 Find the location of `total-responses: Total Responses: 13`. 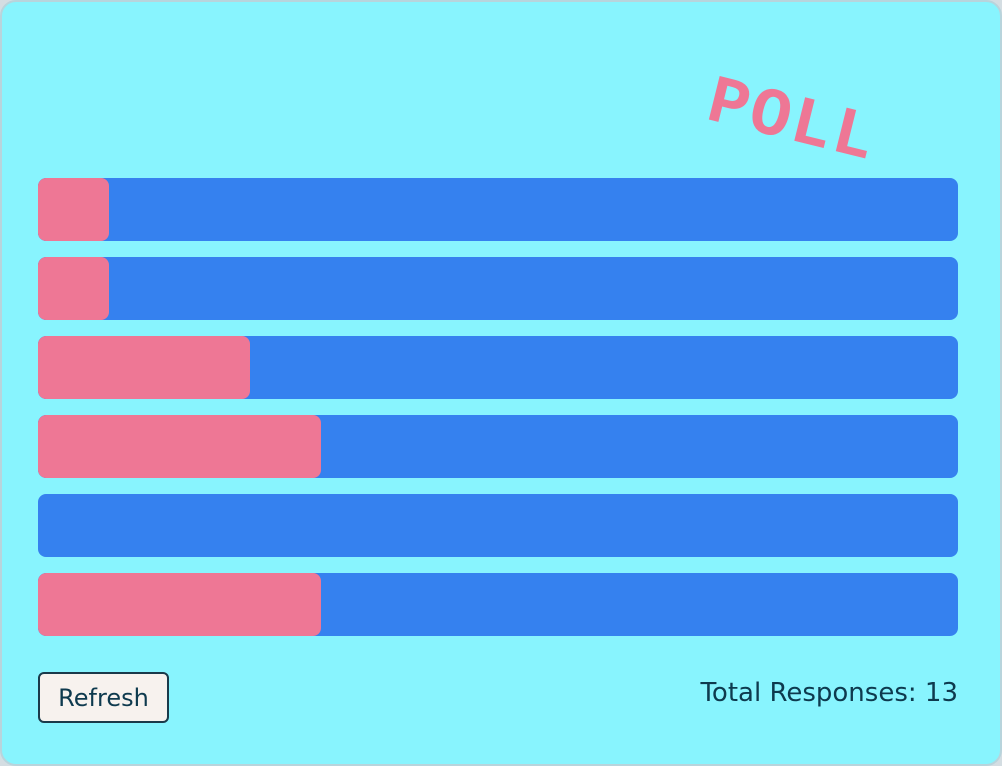

total-responses: Total Responses: 13 is located at coordinates (829, 693).